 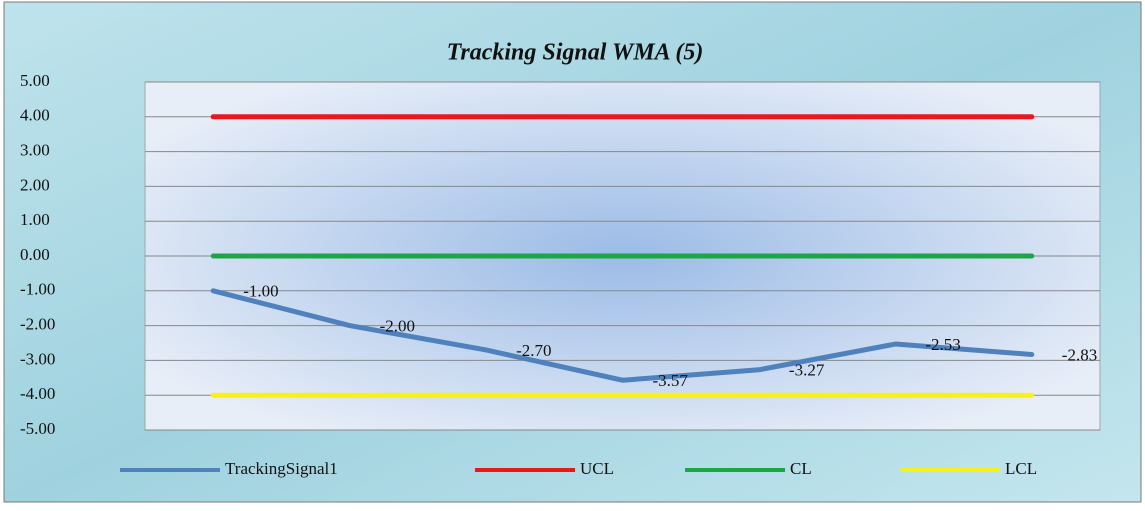 What do you see at coordinates (35, 115) in the screenshot?
I see `y-tick-label: 4.00` at bounding box center [35, 115].